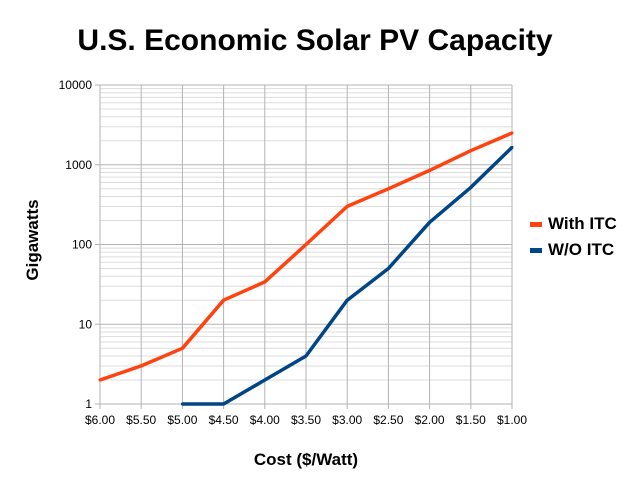  I want to click on y-tick-label: 1, so click(88, 404).